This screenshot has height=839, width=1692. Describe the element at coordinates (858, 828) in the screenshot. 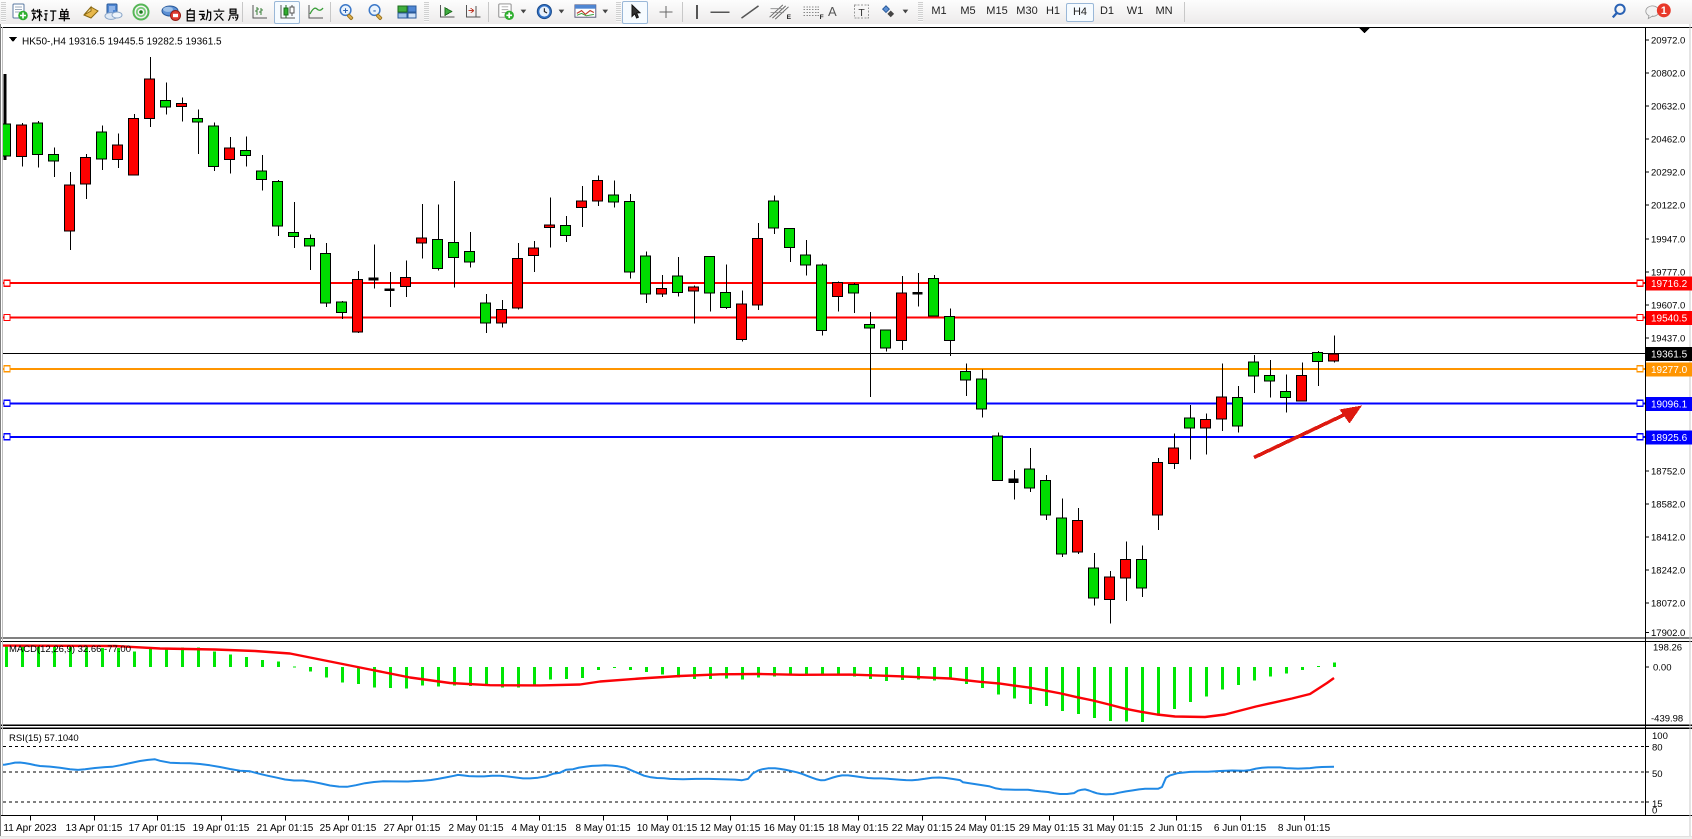

I see `svg-text: 18 May 01:15` at that location.